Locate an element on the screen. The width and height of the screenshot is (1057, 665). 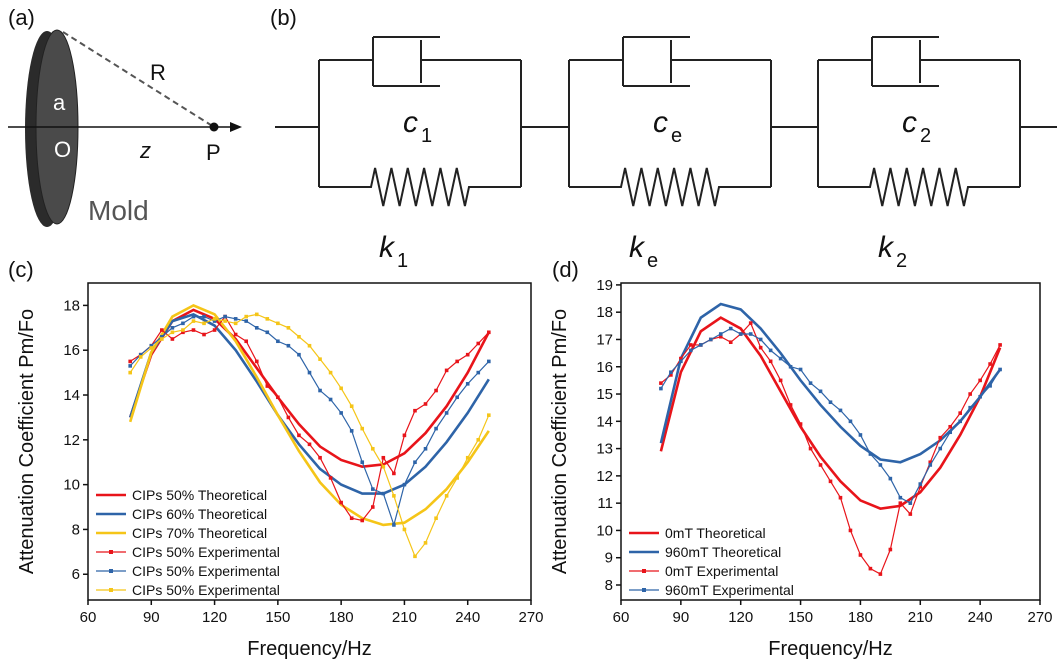
y-tick-label: 9 is located at coordinates (609, 558).